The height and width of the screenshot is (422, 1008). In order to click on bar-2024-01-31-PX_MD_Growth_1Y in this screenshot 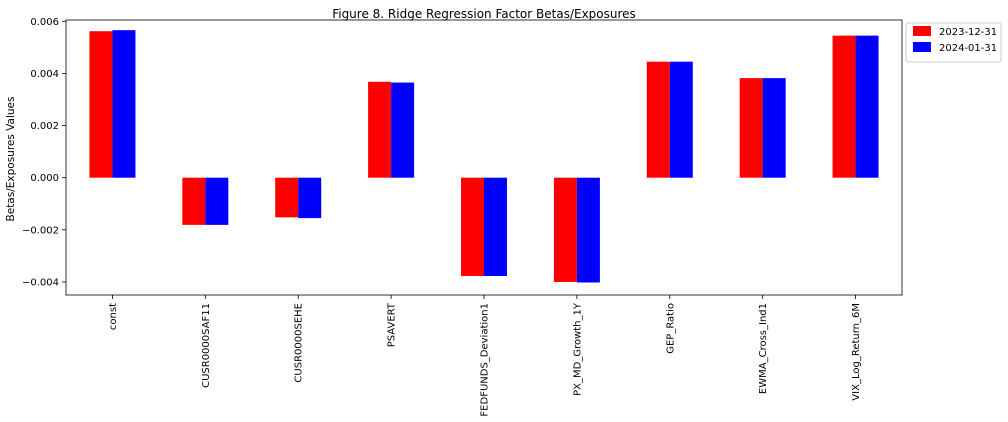, I will do `click(588, 230)`.